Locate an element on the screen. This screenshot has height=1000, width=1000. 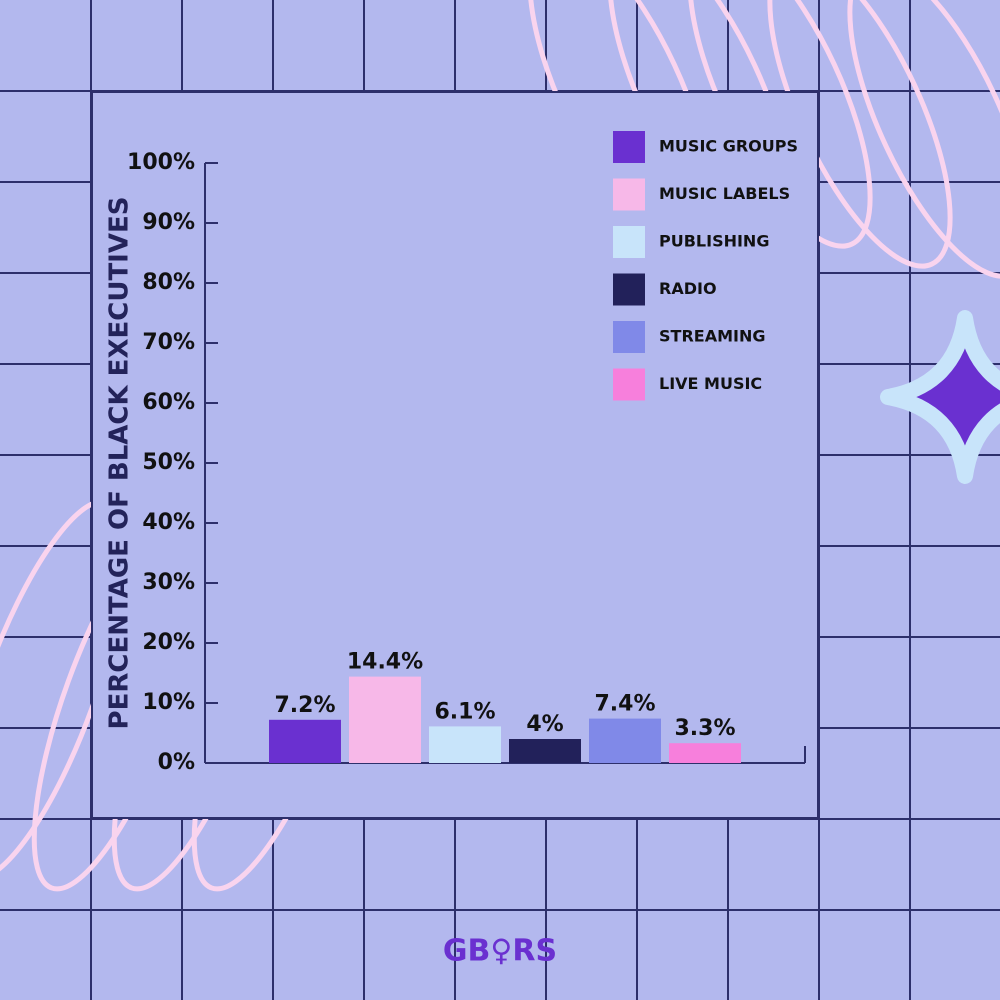
y-axis-title: PERCENTAGE OF BLACK EXECUTIVES is located at coordinates (120, 463).